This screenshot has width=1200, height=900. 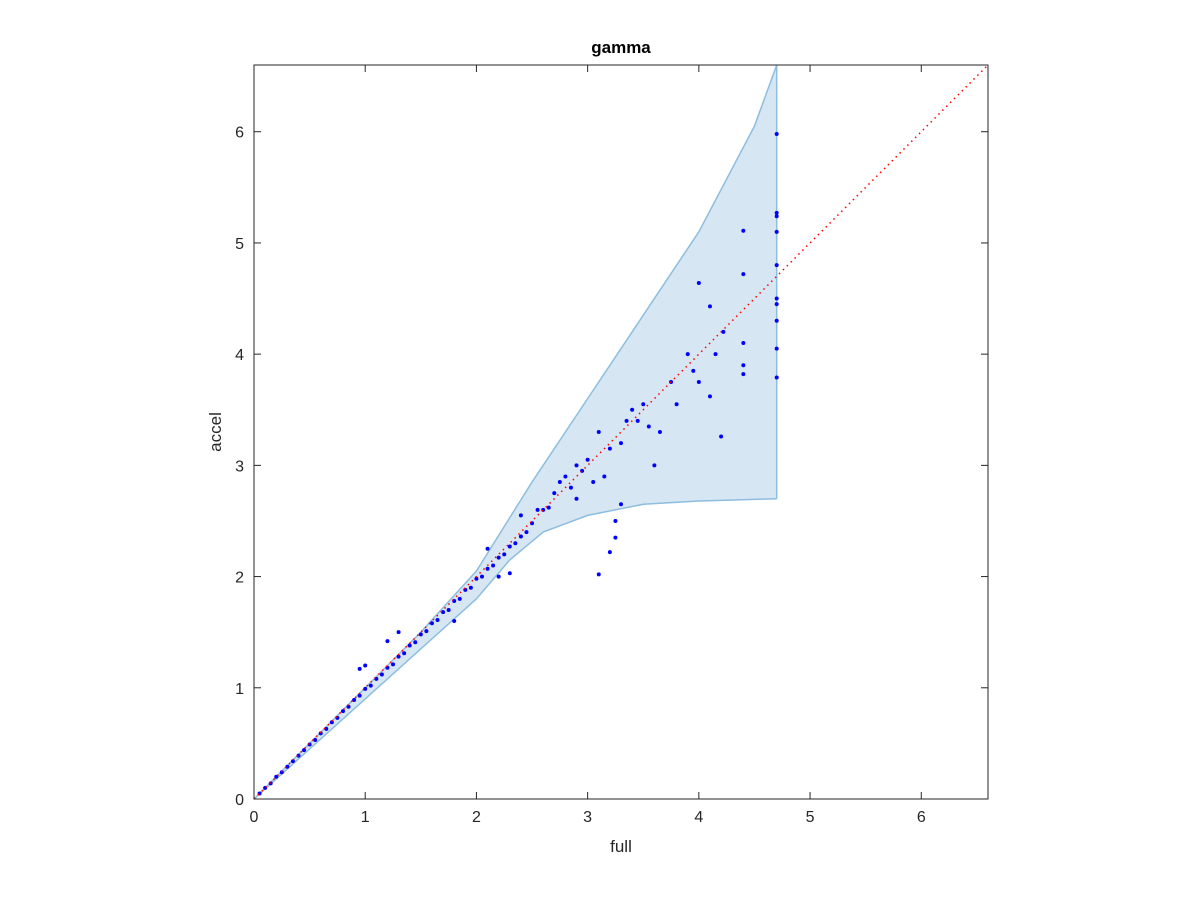 What do you see at coordinates (587, 817) in the screenshot?
I see `x-tick-label: 3` at bounding box center [587, 817].